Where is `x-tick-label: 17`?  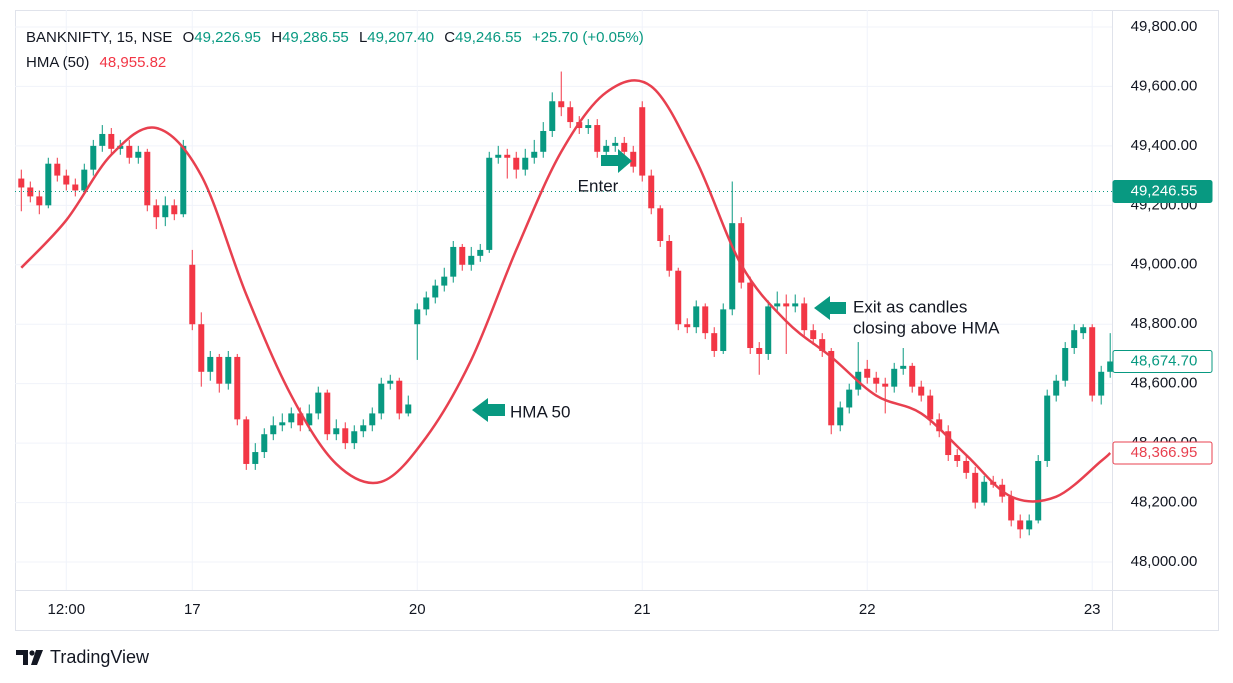 x-tick-label: 17 is located at coordinates (192, 609).